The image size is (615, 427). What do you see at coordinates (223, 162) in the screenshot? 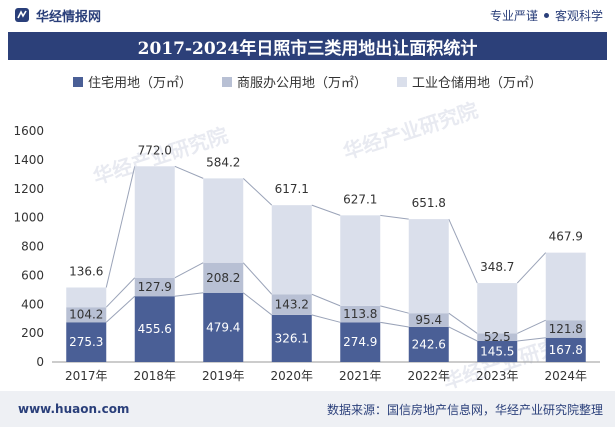
I see `data-label-industrial: 584.2` at bounding box center [223, 162].